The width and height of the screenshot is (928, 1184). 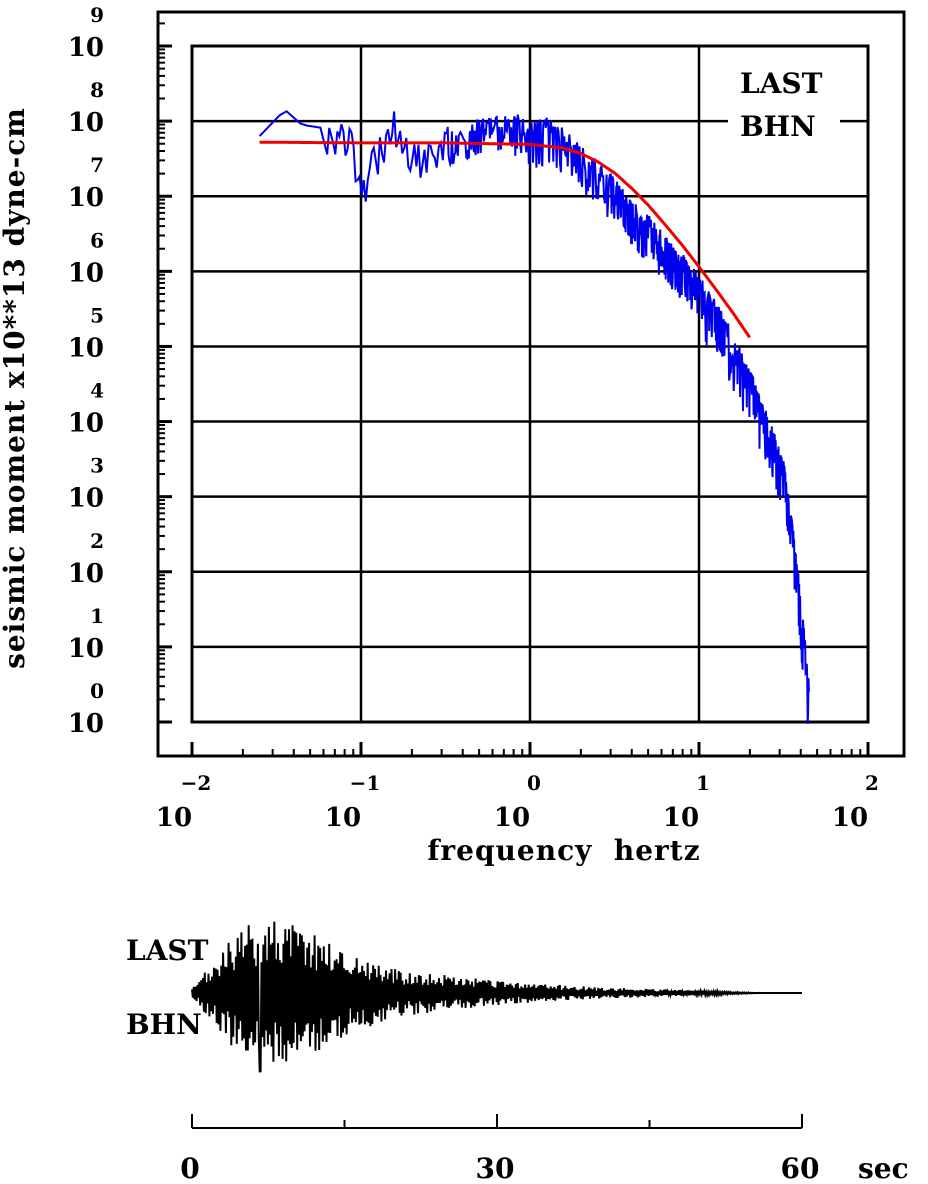 I want to click on y-tick-exponent: 5, so click(x=97, y=315).